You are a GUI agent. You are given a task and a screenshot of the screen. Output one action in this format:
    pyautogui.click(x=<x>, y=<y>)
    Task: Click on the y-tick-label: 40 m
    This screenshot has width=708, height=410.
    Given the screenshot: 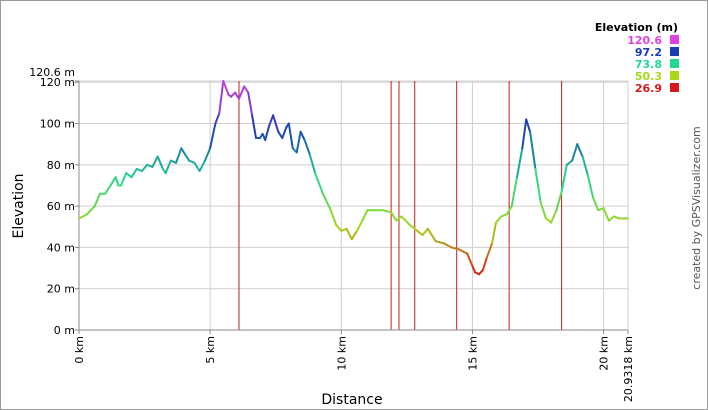 What is the action you would take?
    pyautogui.click(x=61, y=247)
    